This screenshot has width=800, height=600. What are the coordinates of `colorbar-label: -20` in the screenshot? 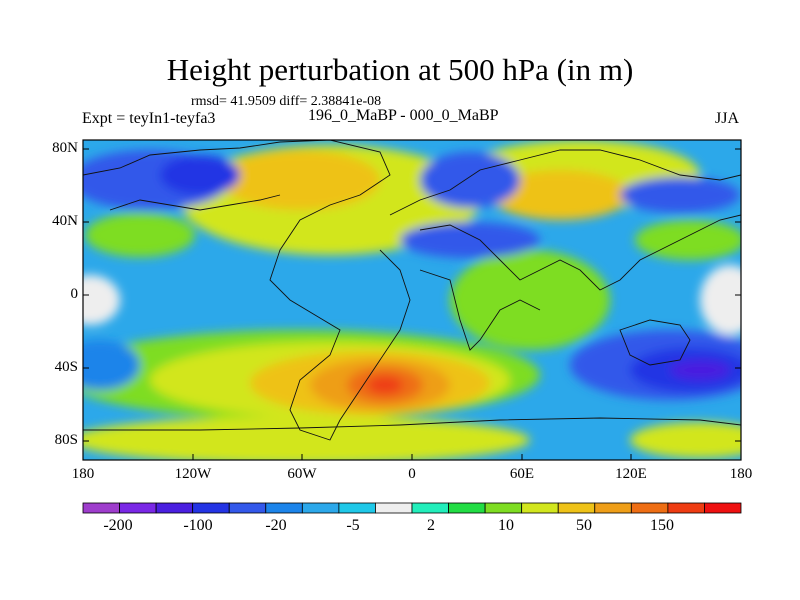 It's located at (276, 525).